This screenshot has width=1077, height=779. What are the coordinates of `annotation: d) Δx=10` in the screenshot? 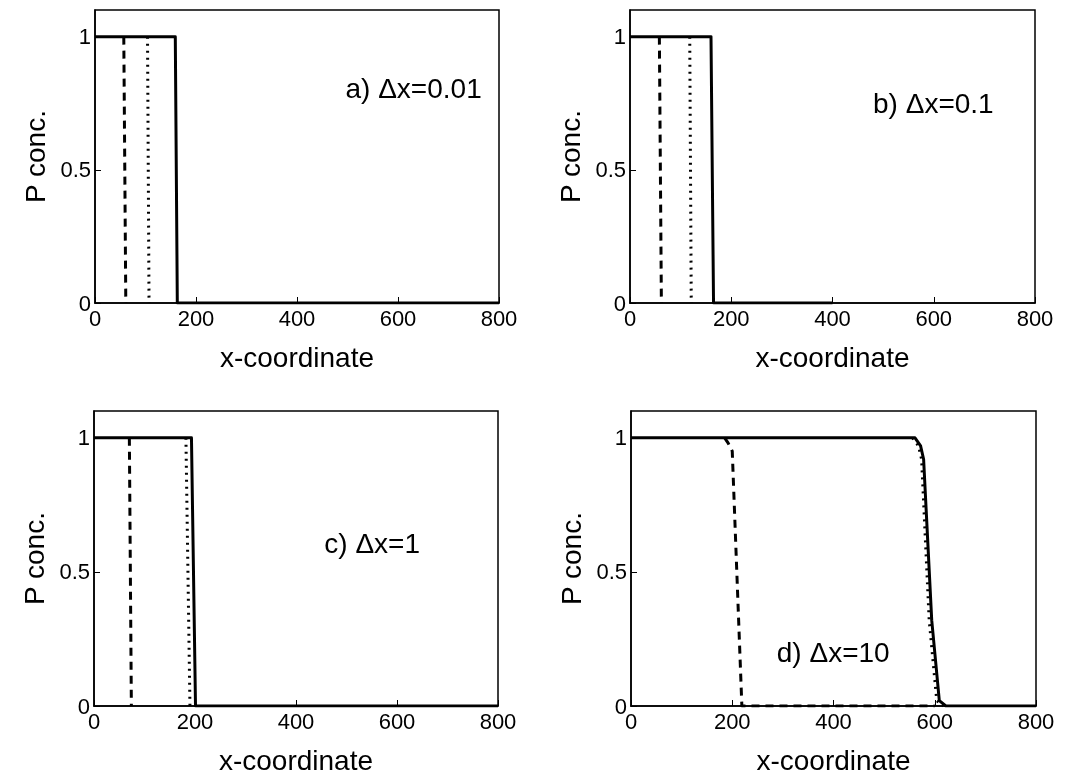 It's located at (833, 652).